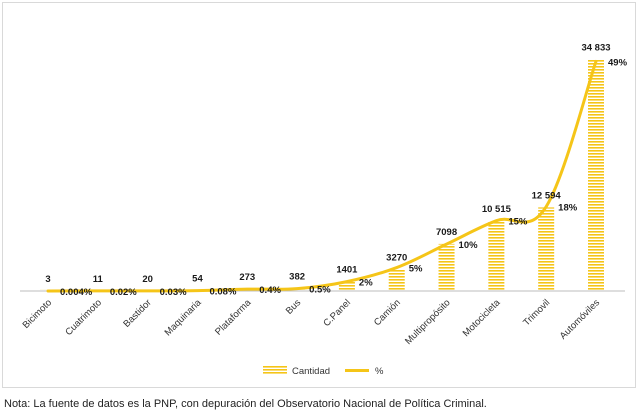 Image resolution: width=640 pixels, height=416 pixels. What do you see at coordinates (147, 279) in the screenshot?
I see `bar-value-label-3: 20` at bounding box center [147, 279].